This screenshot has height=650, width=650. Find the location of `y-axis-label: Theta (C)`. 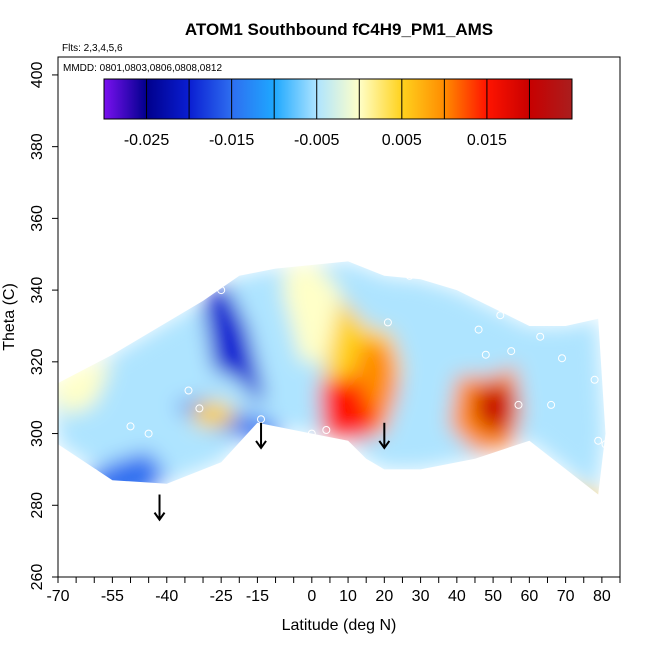

y-axis-label: Theta (C) is located at coordinates (9, 317).